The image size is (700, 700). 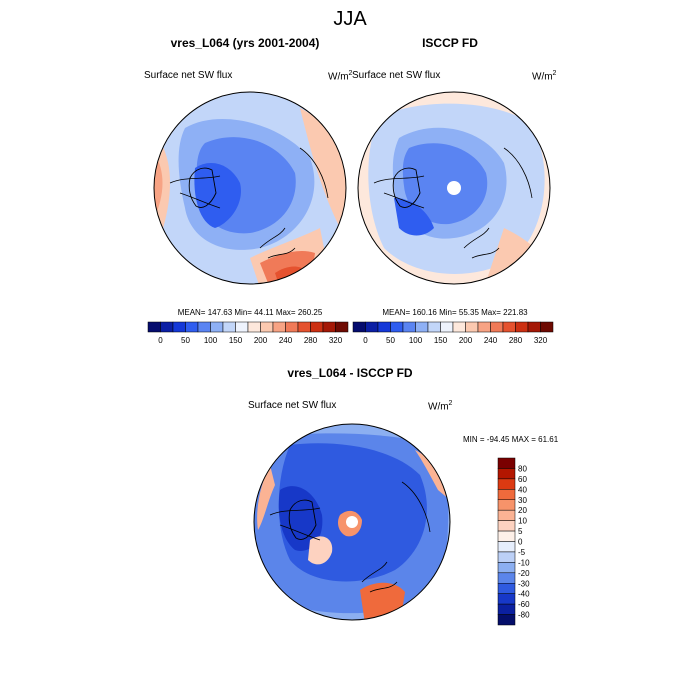 I want to click on panel-1-map-border, so click(x=250, y=188).